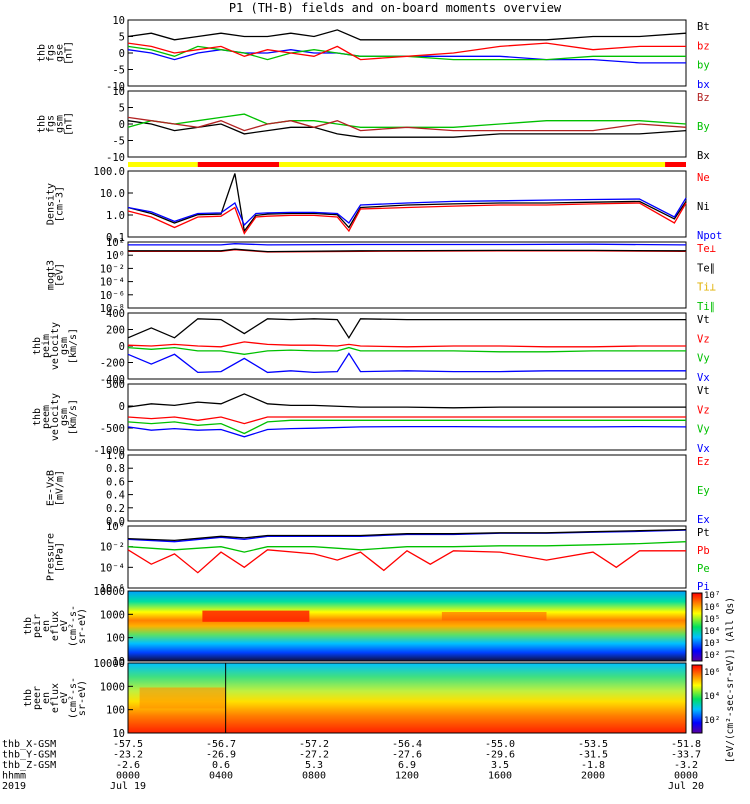  What do you see at coordinates (182, 698) in the screenshot?
I see `peer-warm-band` at bounding box center [182, 698].